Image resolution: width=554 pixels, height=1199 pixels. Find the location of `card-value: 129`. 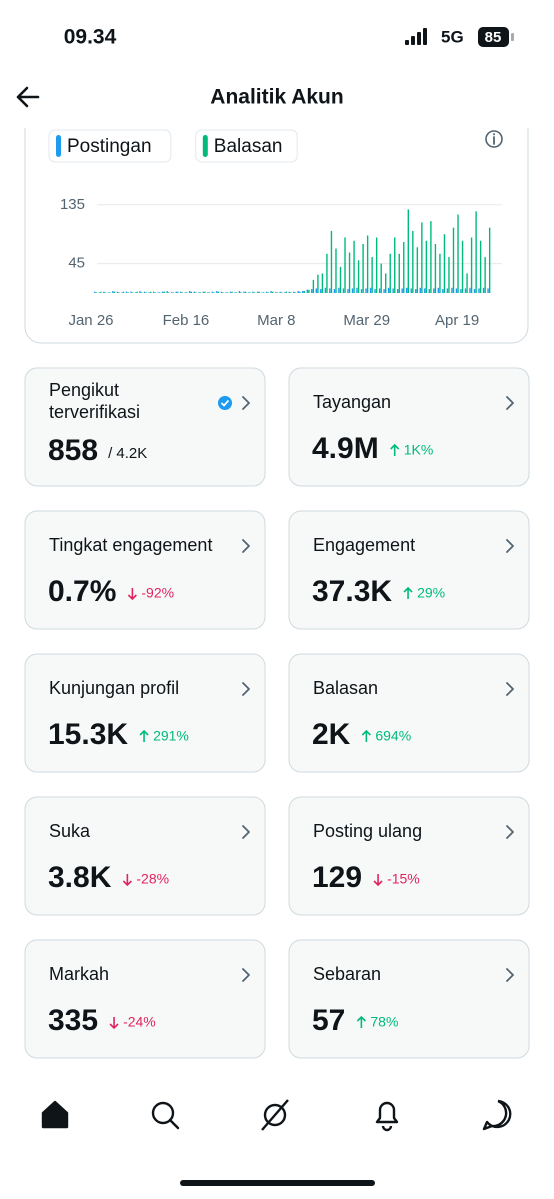

card-value: 129 is located at coordinates (337, 877).